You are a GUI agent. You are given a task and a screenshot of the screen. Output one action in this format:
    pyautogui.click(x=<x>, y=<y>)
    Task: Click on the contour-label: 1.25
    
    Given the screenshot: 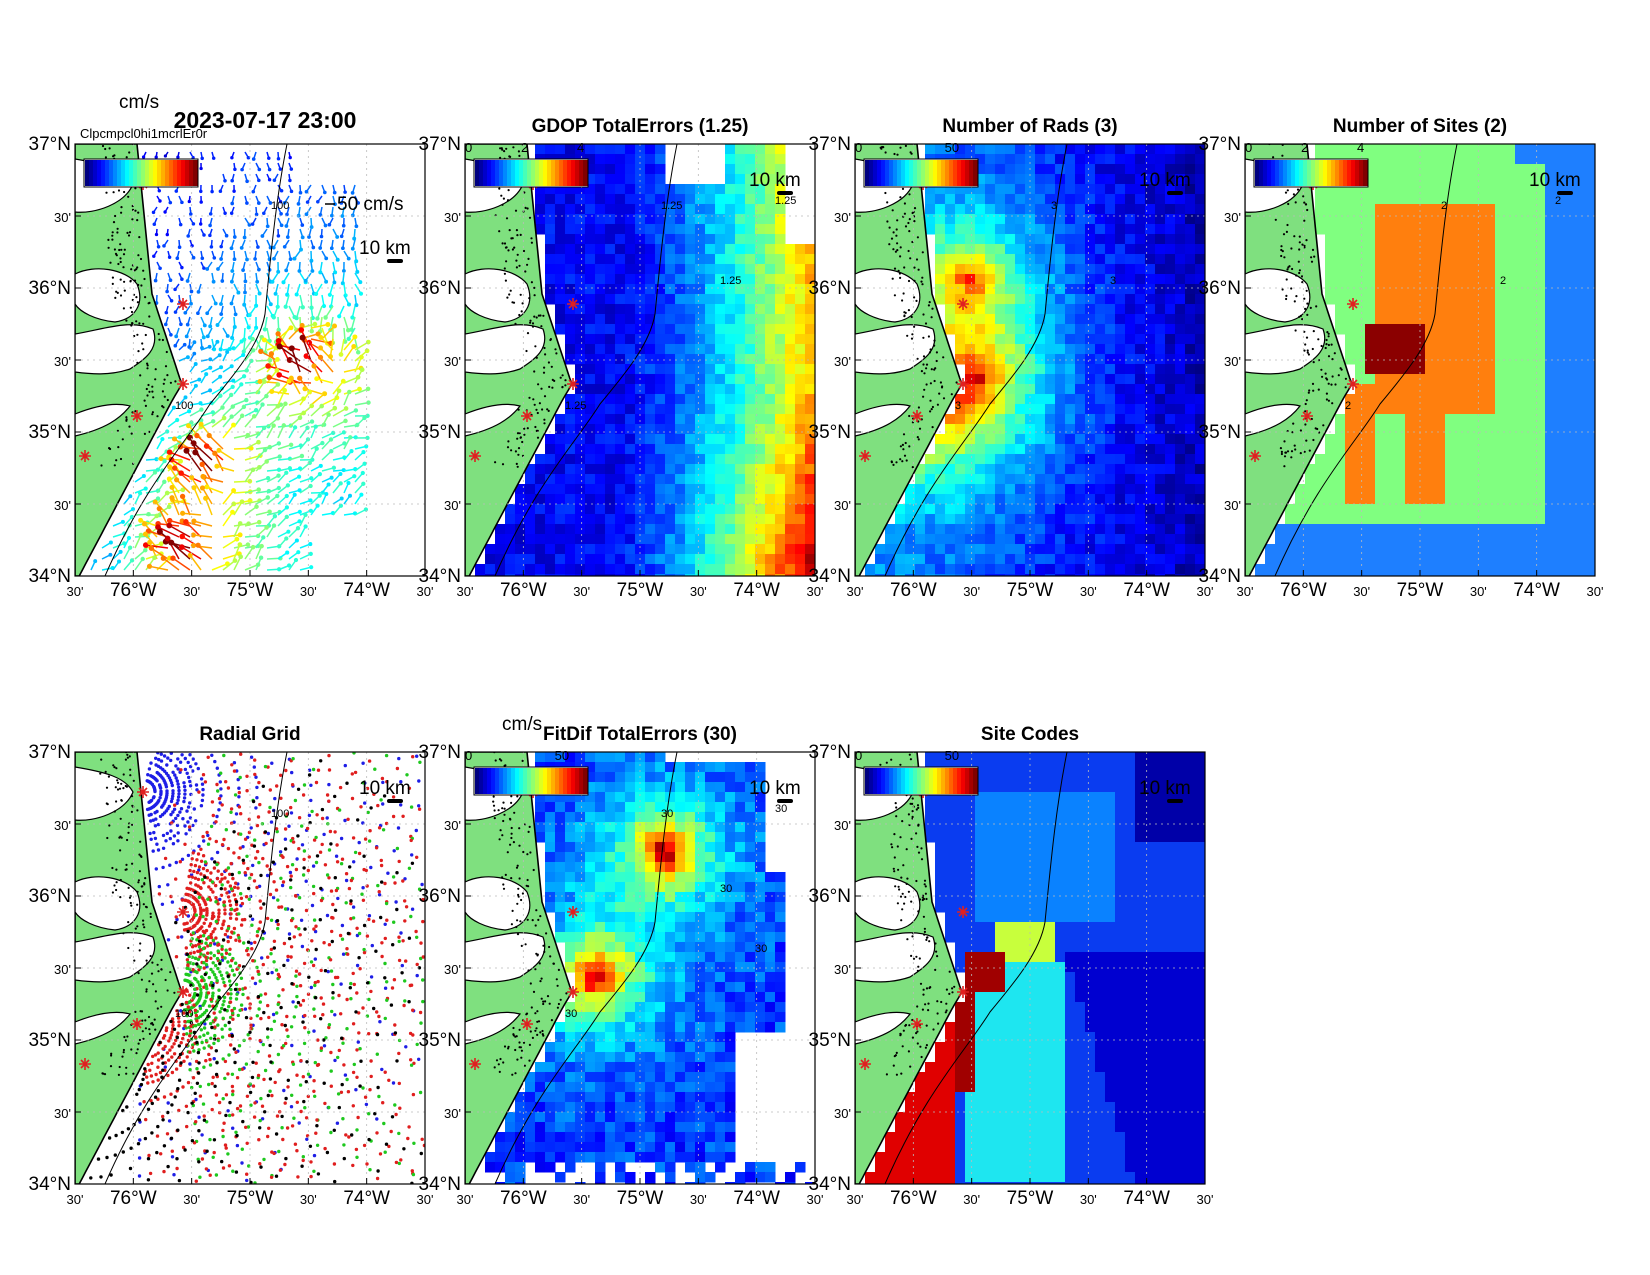 What is the action you would take?
    pyautogui.click(x=575, y=406)
    